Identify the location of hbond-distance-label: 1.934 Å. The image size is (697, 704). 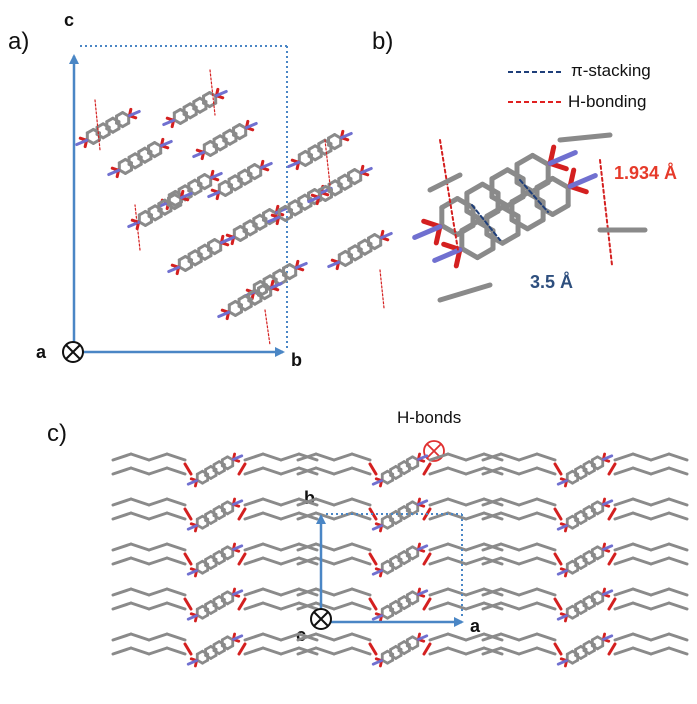
(646, 173).